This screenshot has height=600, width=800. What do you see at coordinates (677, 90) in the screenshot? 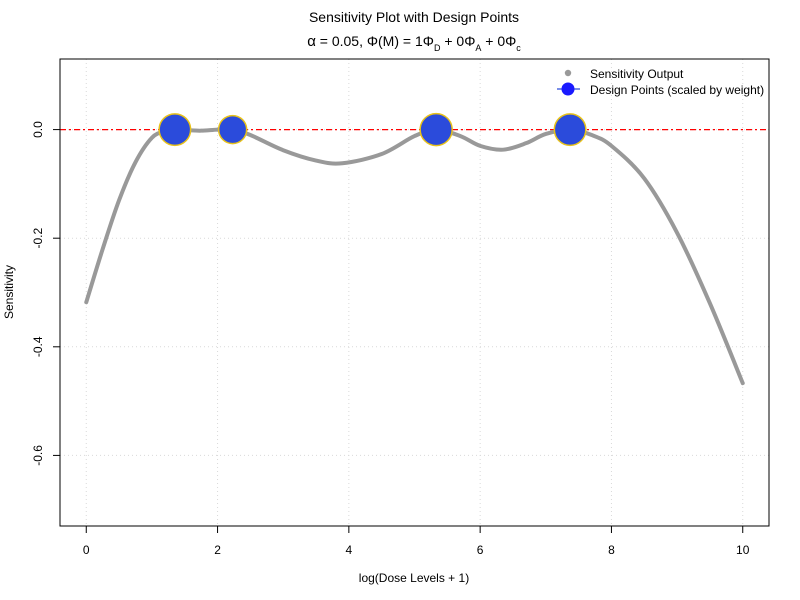
I see `legend-label-design: Design Points (scaled by weight)` at bounding box center [677, 90].